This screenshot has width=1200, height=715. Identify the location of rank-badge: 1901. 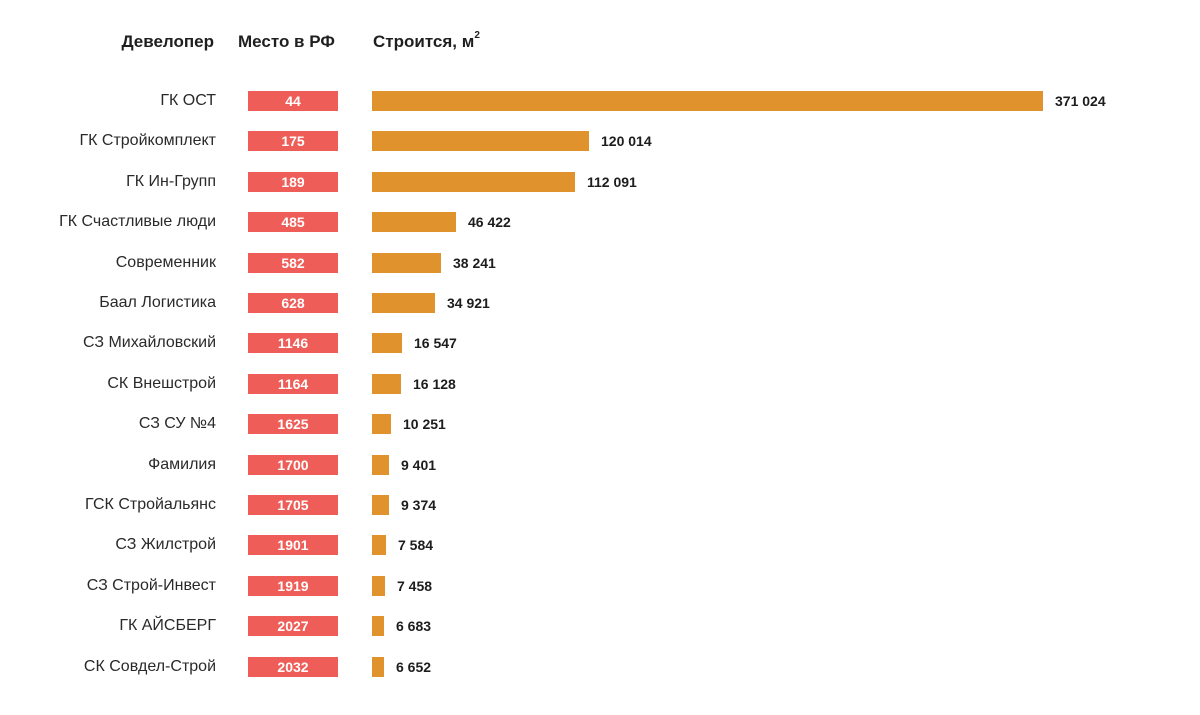
(293, 545).